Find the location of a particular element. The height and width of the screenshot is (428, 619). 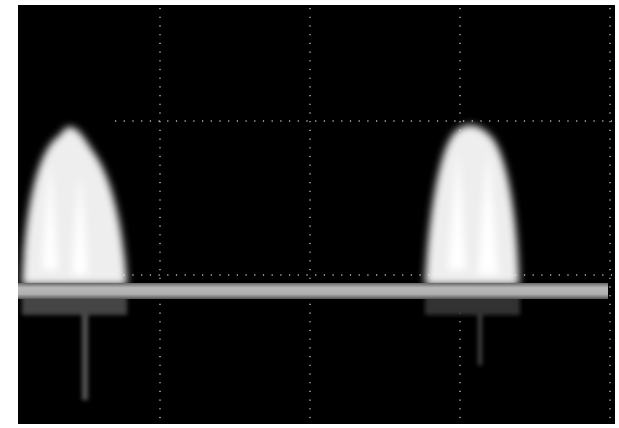

tail-left is located at coordinates (85, 350).